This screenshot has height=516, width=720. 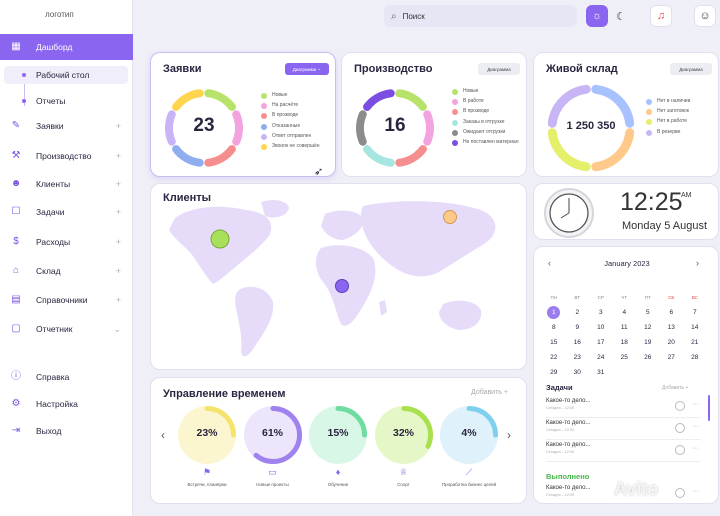 I want to click on calendar-day: 19, so click(x=648, y=342).